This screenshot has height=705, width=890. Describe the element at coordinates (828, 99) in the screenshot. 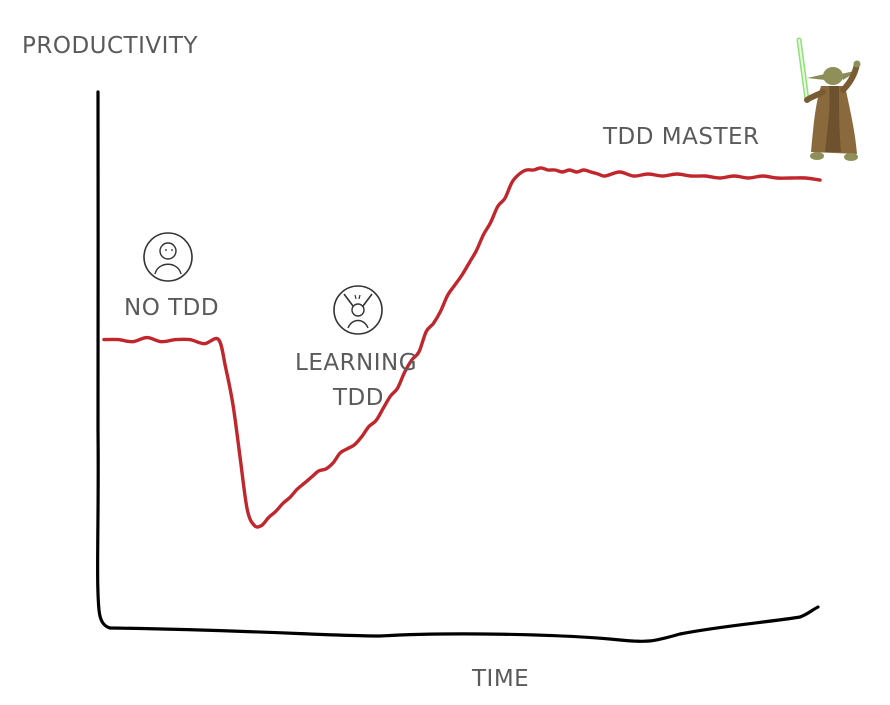

I see `yoda-jedi-icon` at that location.